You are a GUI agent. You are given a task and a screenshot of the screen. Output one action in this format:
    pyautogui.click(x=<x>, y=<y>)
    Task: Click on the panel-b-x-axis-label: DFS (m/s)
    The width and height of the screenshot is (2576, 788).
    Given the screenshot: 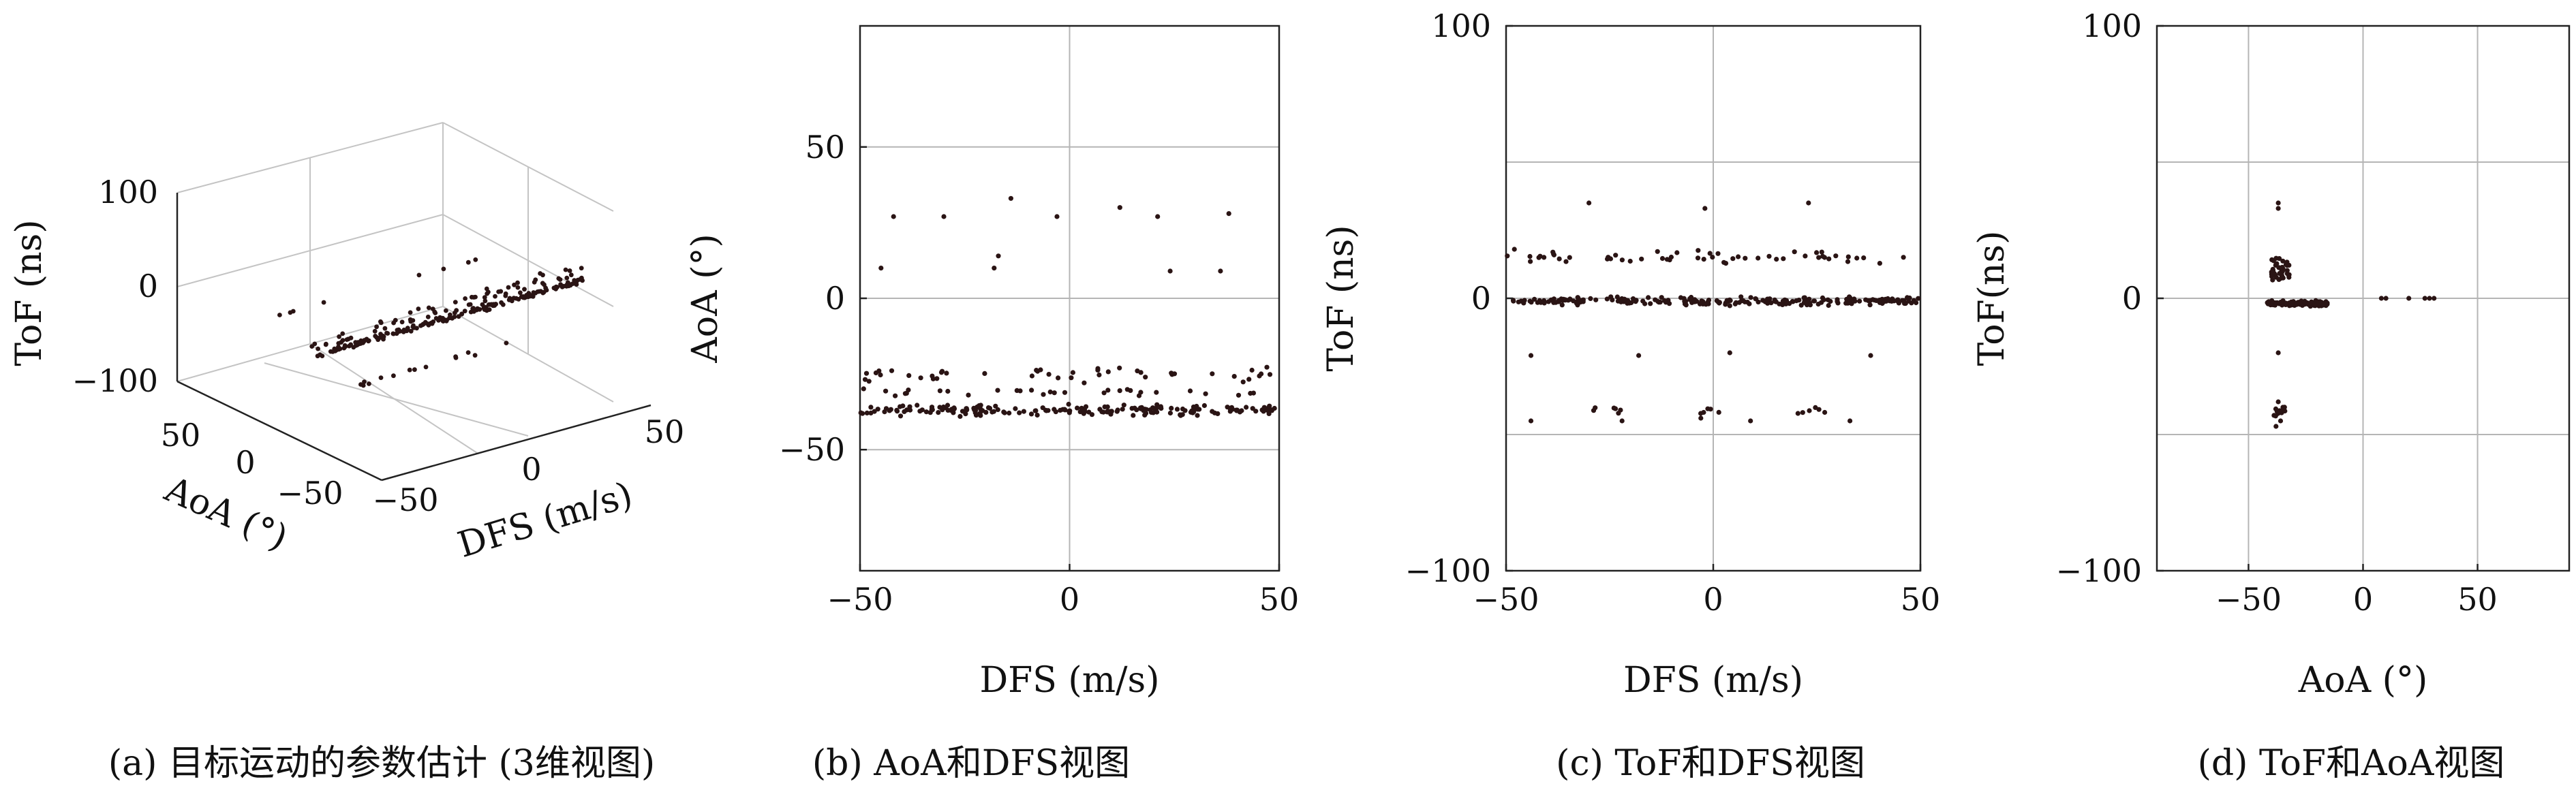 What is the action you would take?
    pyautogui.click(x=1069, y=680)
    